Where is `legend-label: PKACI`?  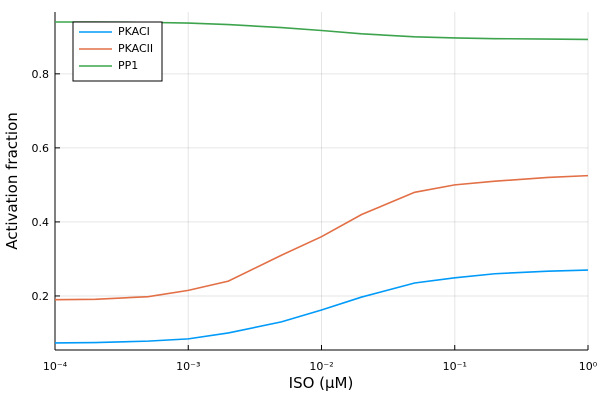
legend-label: PKACI is located at coordinates (134, 31).